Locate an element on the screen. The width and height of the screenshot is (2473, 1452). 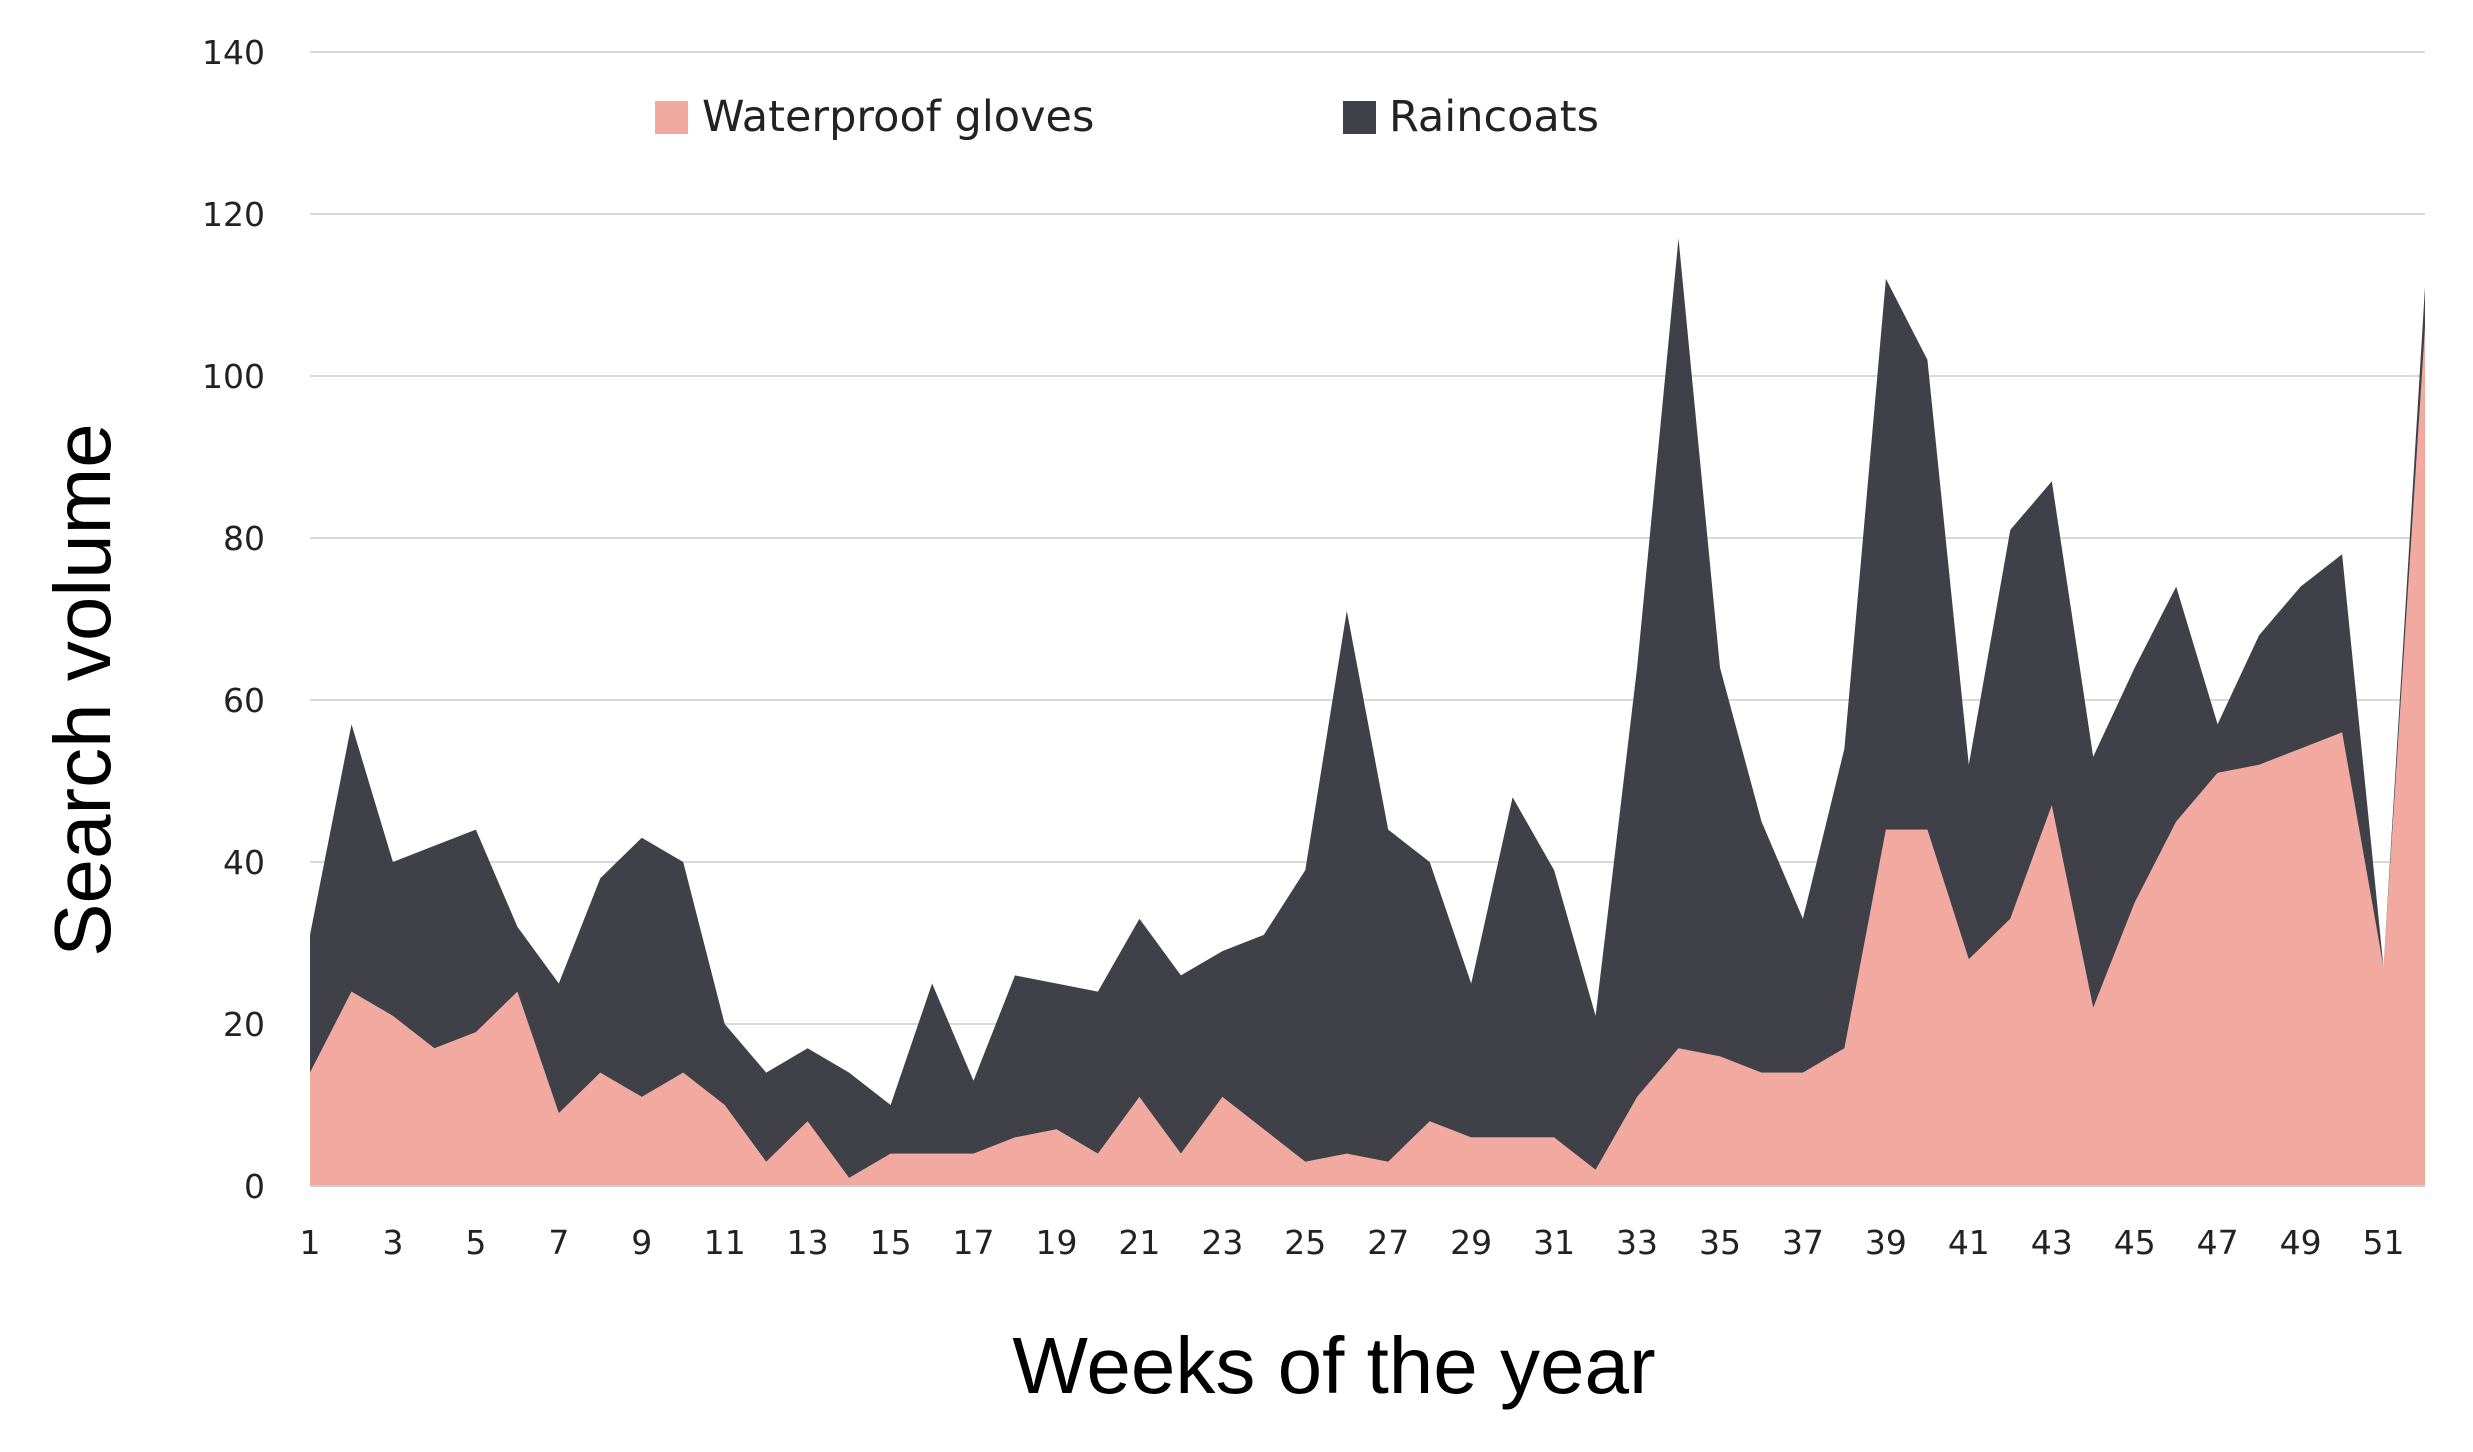
x-tick-label-21: 21 is located at coordinates (1139, 1242).